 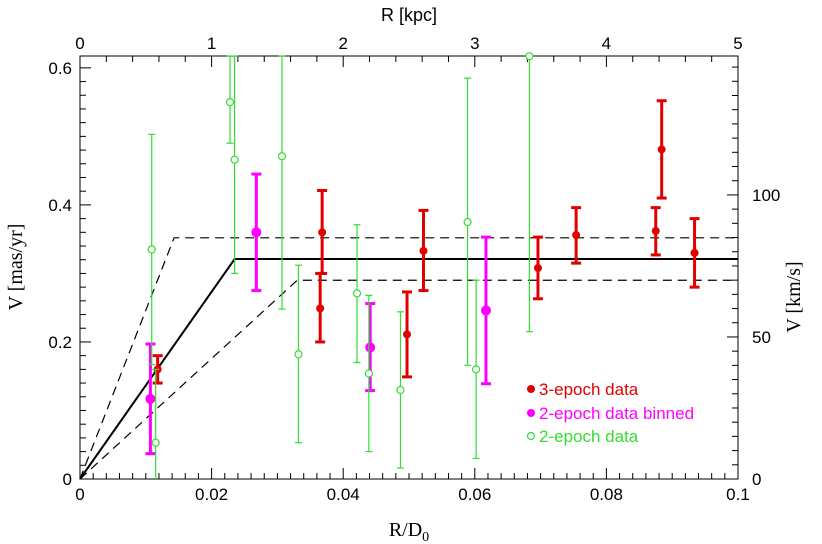 What do you see at coordinates (474, 43) in the screenshot?
I see `top-tick-label: 3` at bounding box center [474, 43].